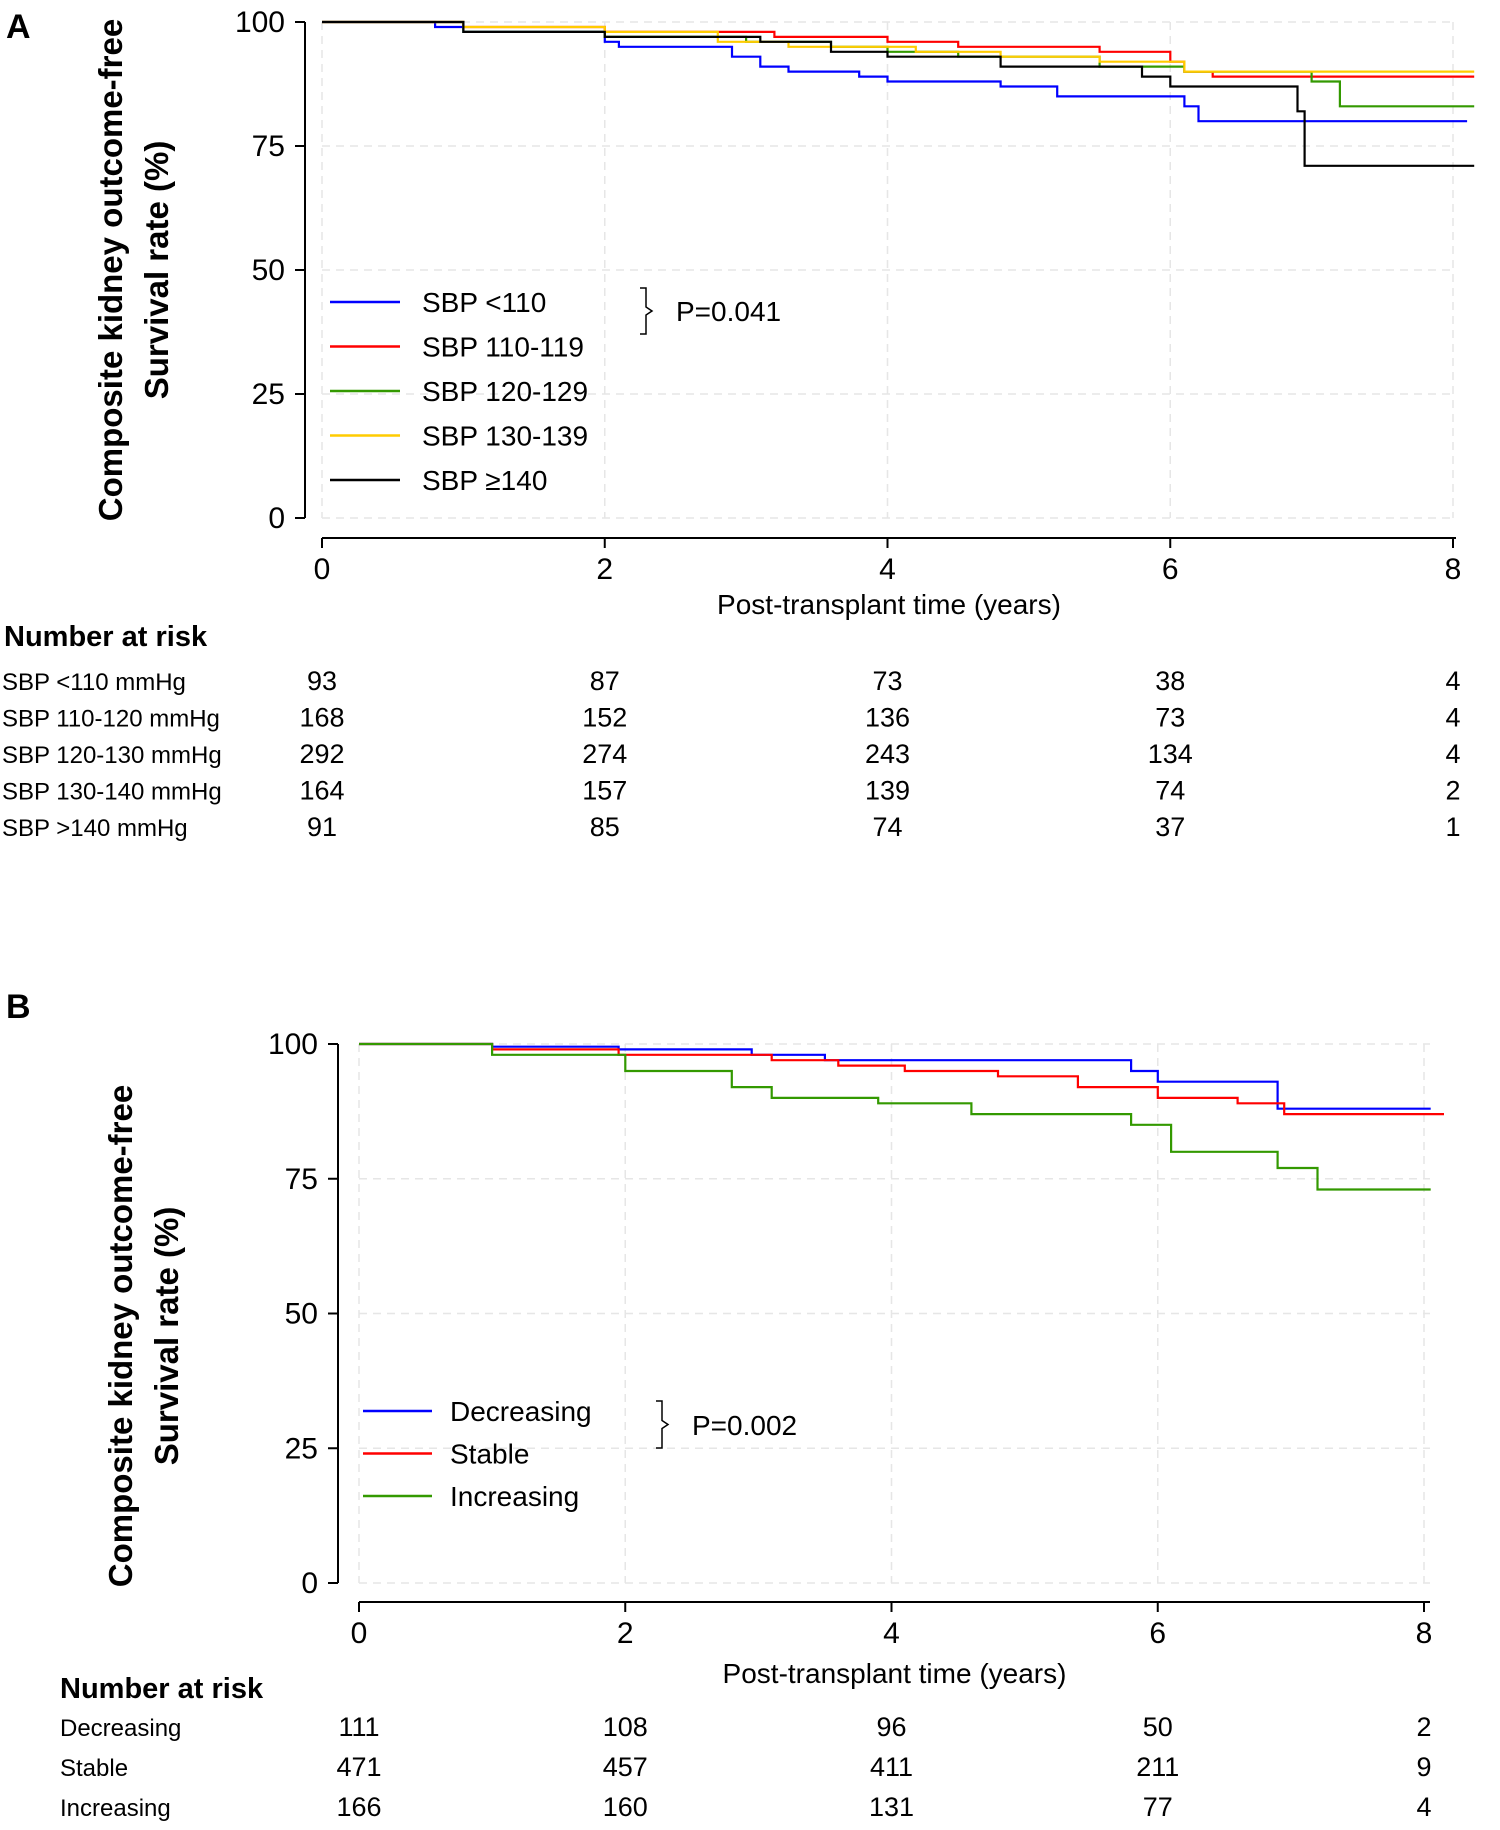 Image resolution: width=1500 pixels, height=1830 pixels. What do you see at coordinates (887, 718) in the screenshot?
I see `risk-value: 136` at bounding box center [887, 718].